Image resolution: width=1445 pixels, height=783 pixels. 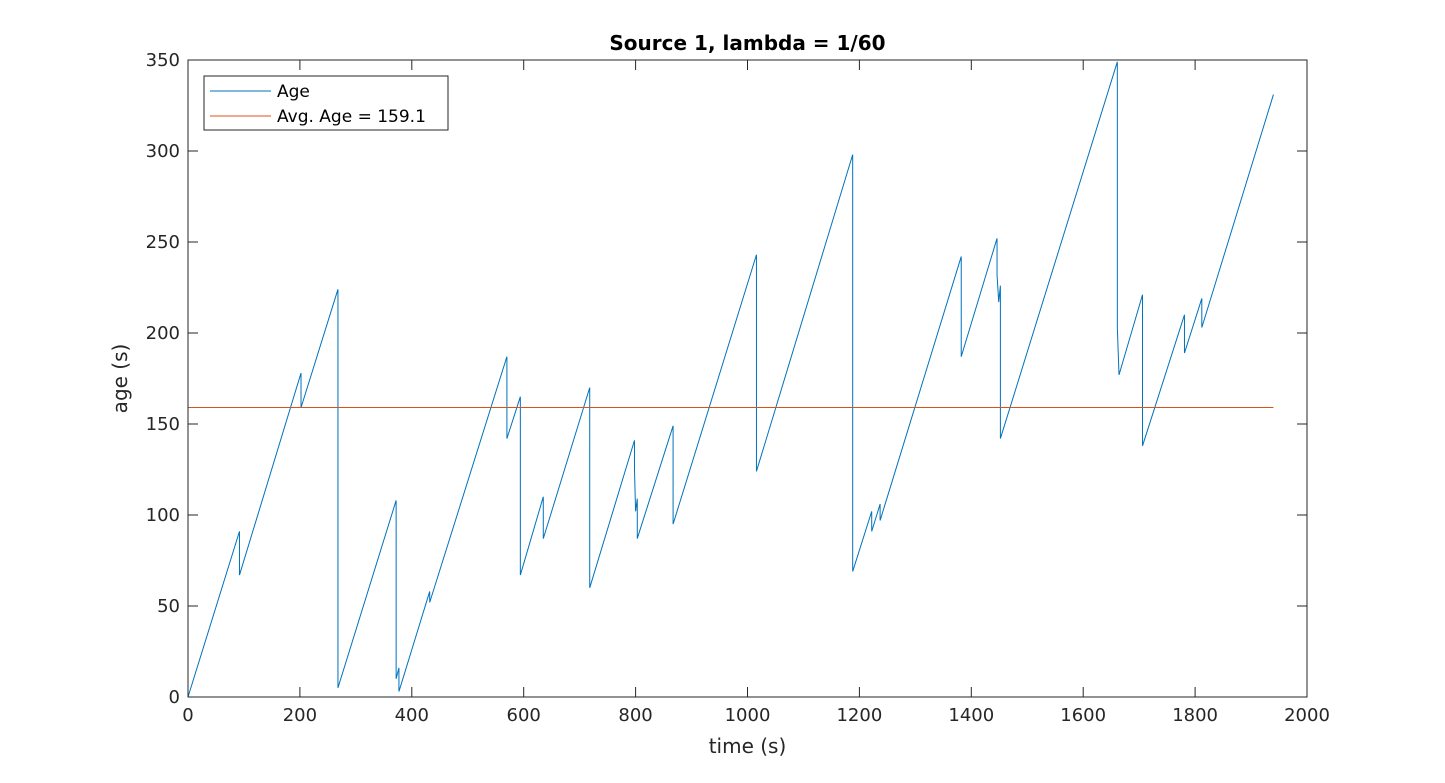 What do you see at coordinates (859, 715) in the screenshot?
I see `x-tick-label: 1200` at bounding box center [859, 715].